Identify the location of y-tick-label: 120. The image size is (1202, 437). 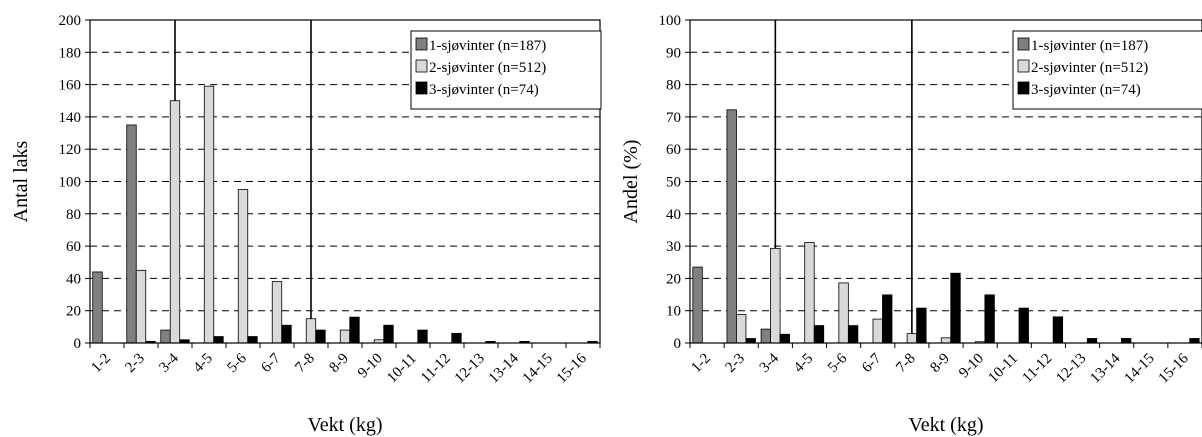
(70, 150).